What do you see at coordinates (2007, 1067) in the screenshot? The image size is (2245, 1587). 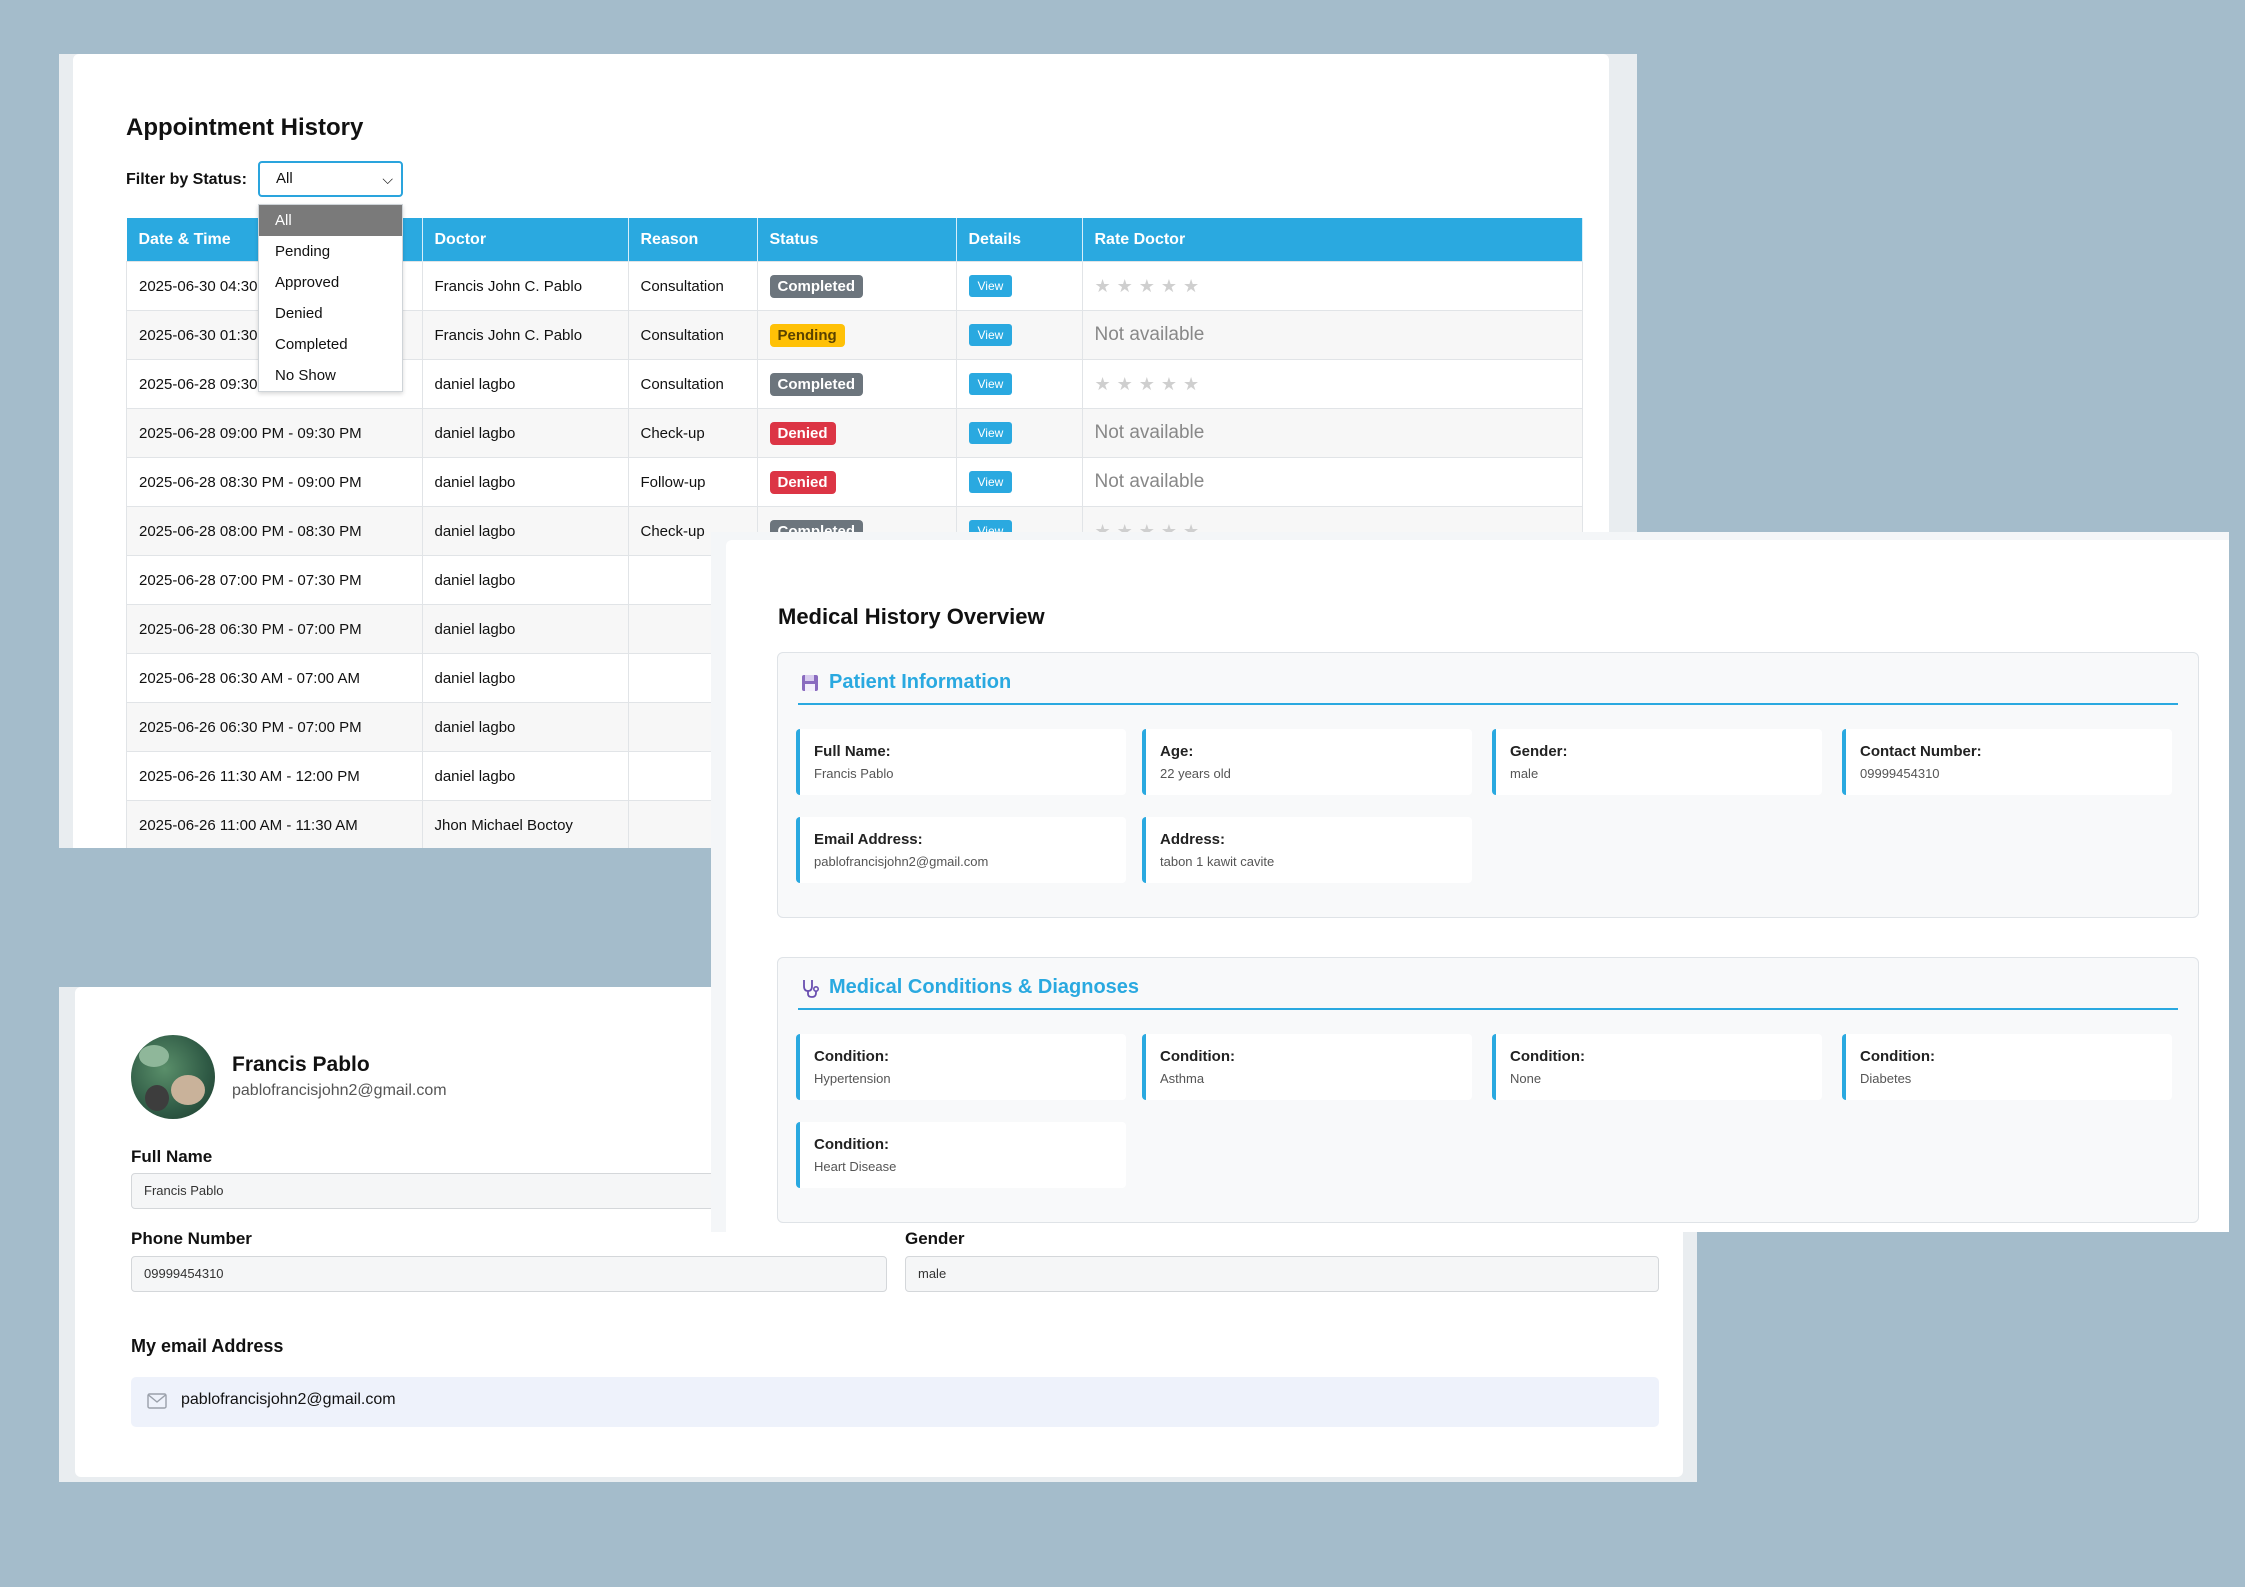 I see `condition-card: Condition: Diabetes` at bounding box center [2007, 1067].